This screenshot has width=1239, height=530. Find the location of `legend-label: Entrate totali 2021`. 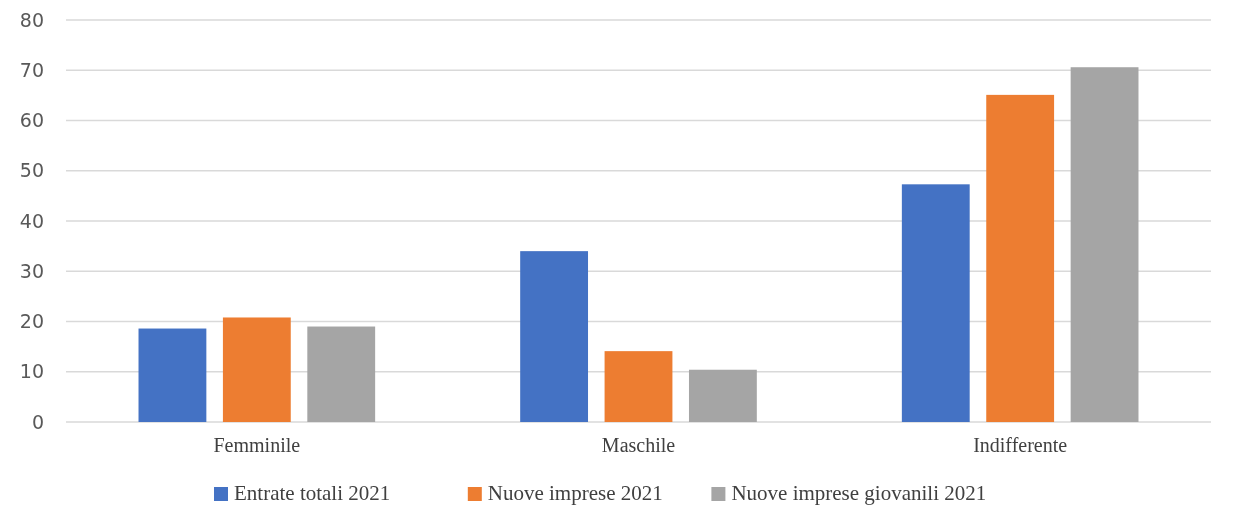

legend-label: Entrate totali 2021 is located at coordinates (312, 493).